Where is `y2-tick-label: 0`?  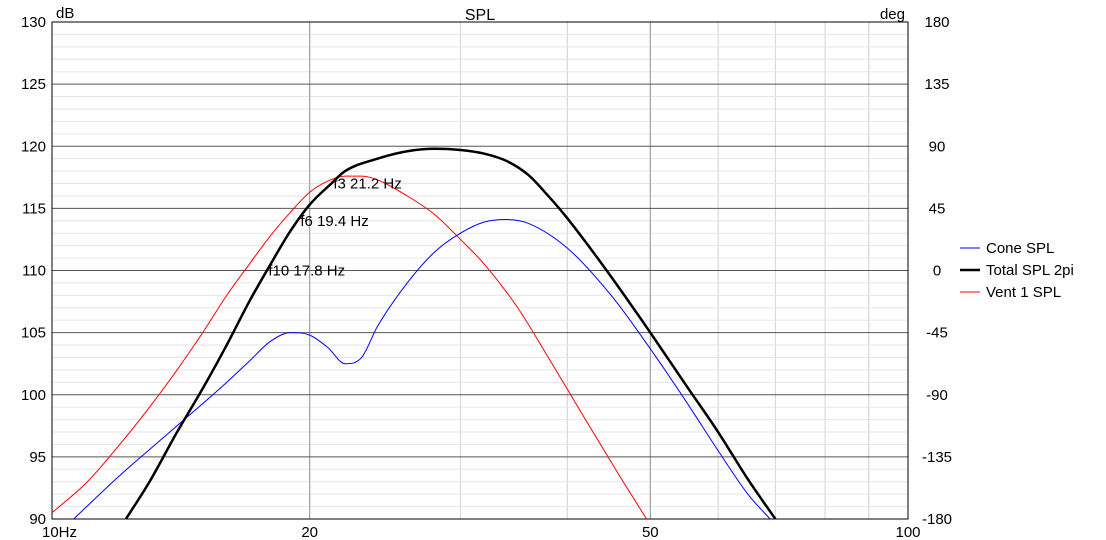 y2-tick-label: 0 is located at coordinates (937, 271).